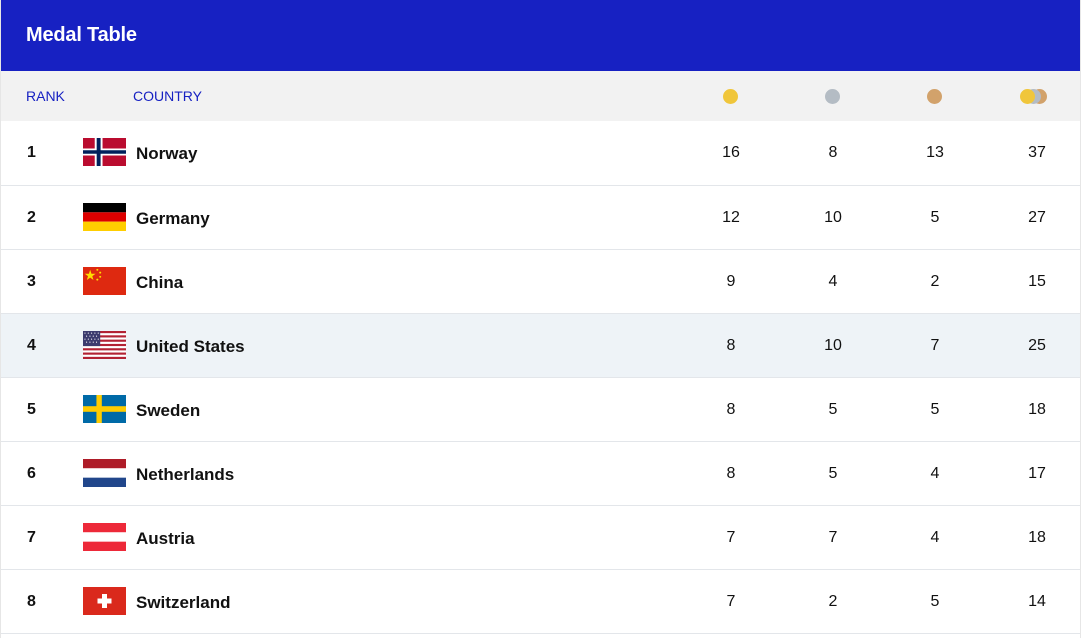  Describe the element at coordinates (45, 96) in the screenshot. I see `rank-column-header: RANK` at that location.